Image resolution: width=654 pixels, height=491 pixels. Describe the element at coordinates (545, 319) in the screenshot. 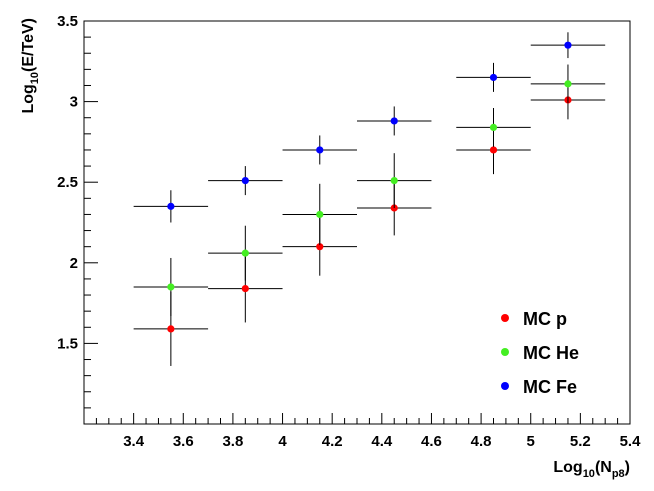

I see `legend-label: MC p` at that location.